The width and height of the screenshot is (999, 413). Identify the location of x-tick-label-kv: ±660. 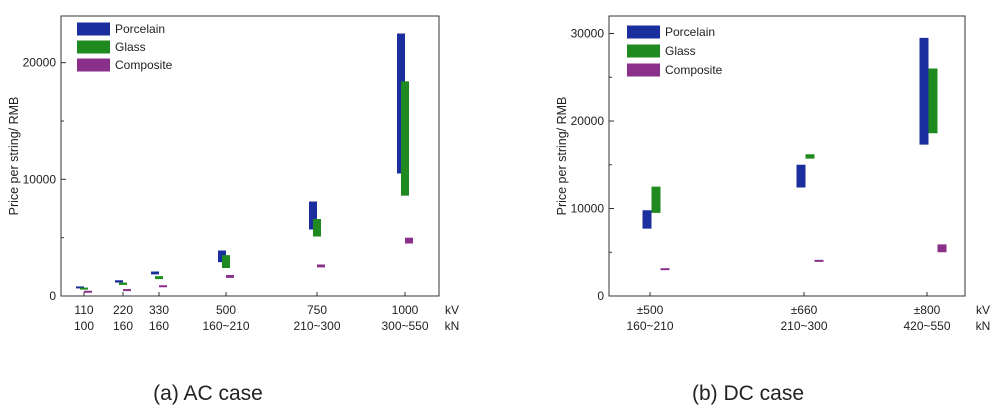
(804, 310).